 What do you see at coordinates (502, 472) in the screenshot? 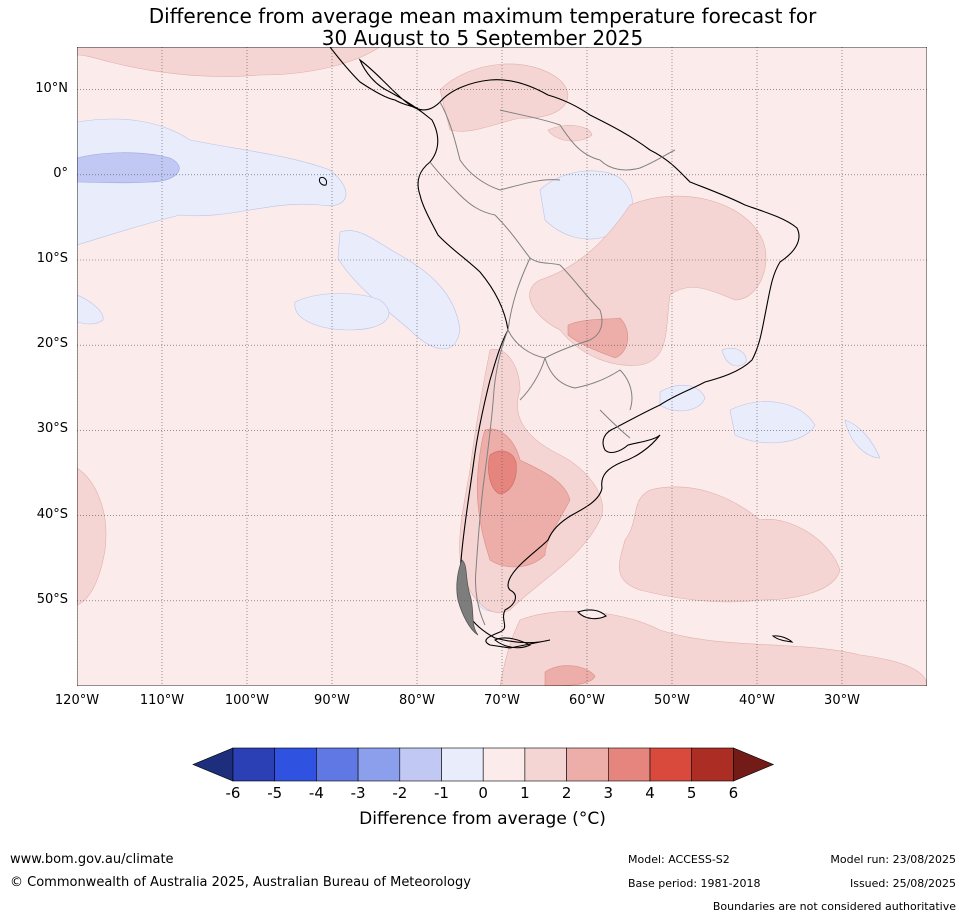
I see `anomaly-andes-hot-spot` at bounding box center [502, 472].